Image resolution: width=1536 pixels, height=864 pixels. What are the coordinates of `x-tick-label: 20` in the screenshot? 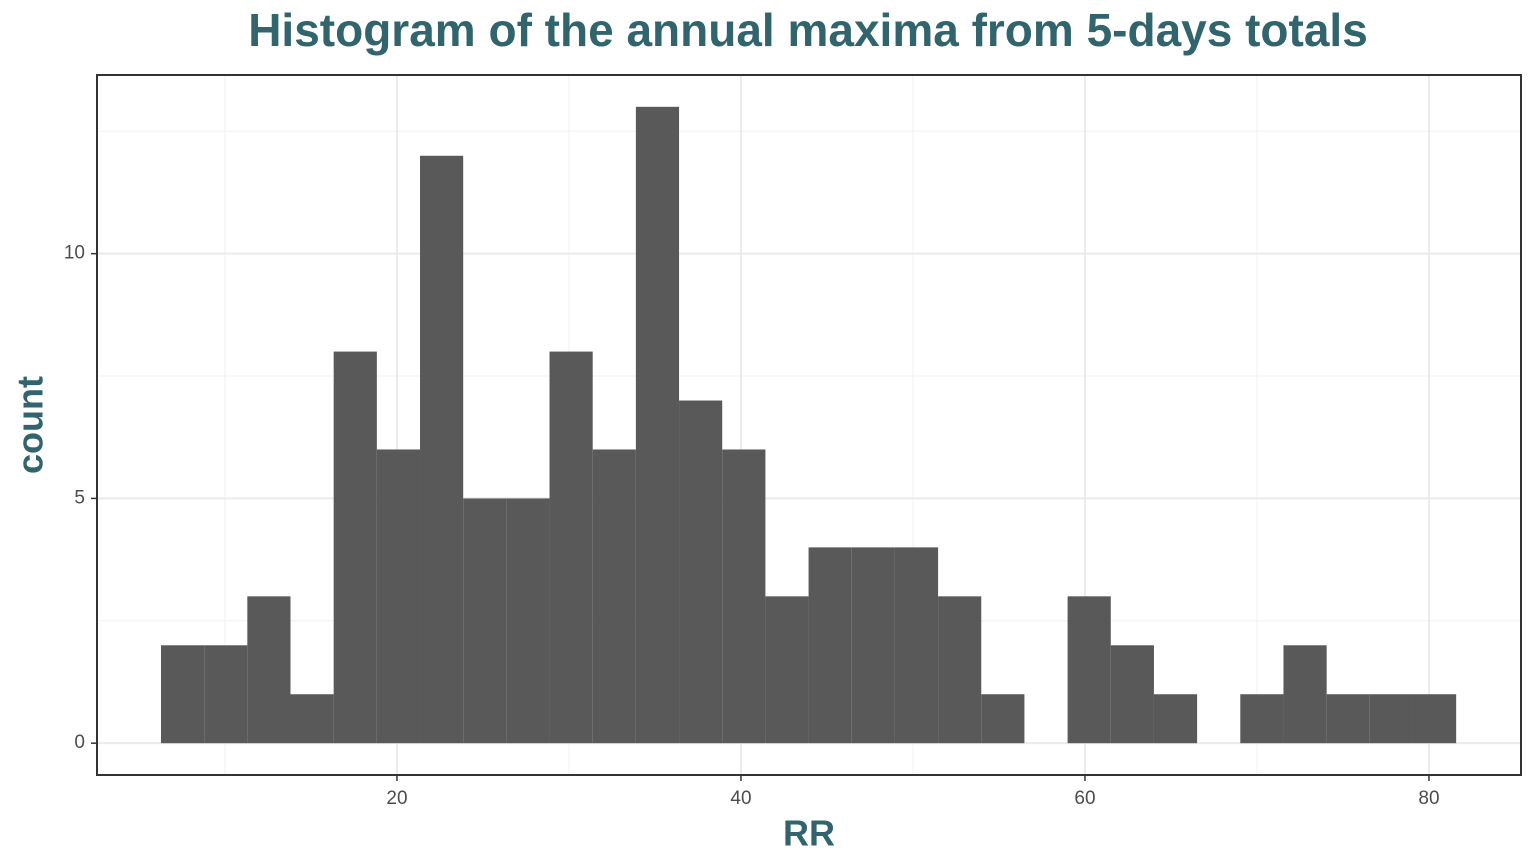 It's located at (396, 798).